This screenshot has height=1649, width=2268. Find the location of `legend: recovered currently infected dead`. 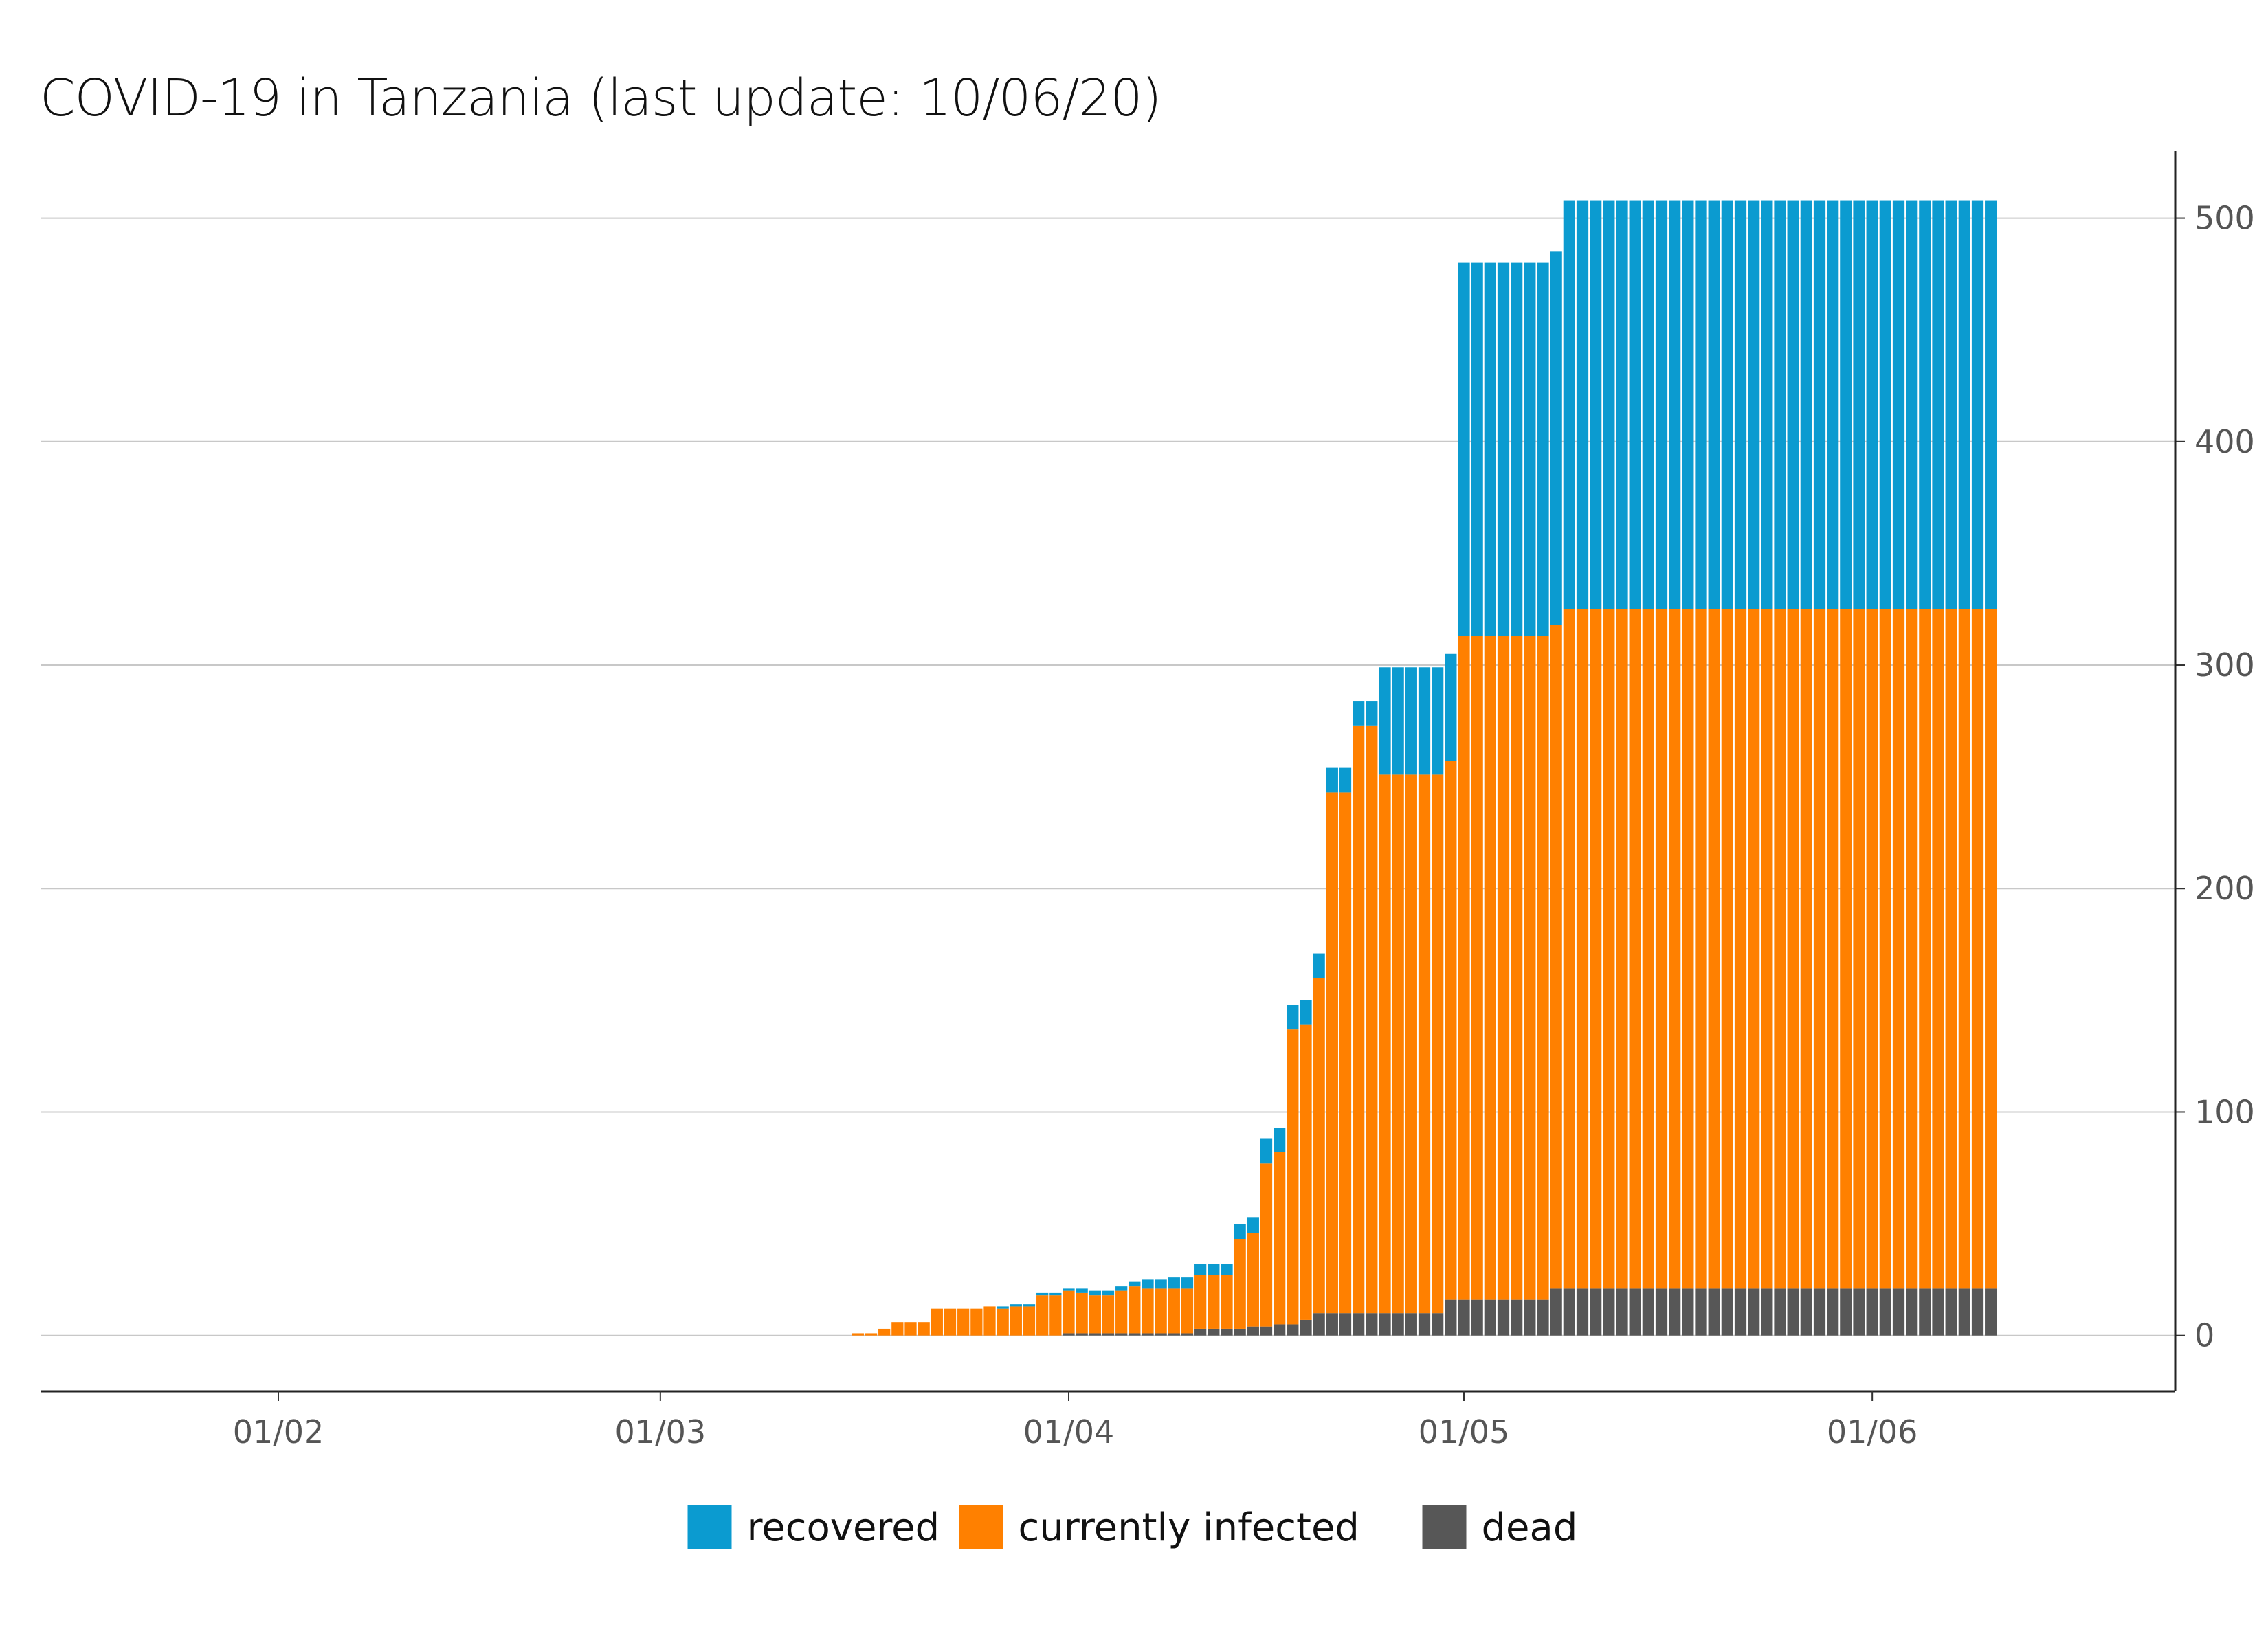

legend: recovered currently infected dead is located at coordinates (1132, 1528).